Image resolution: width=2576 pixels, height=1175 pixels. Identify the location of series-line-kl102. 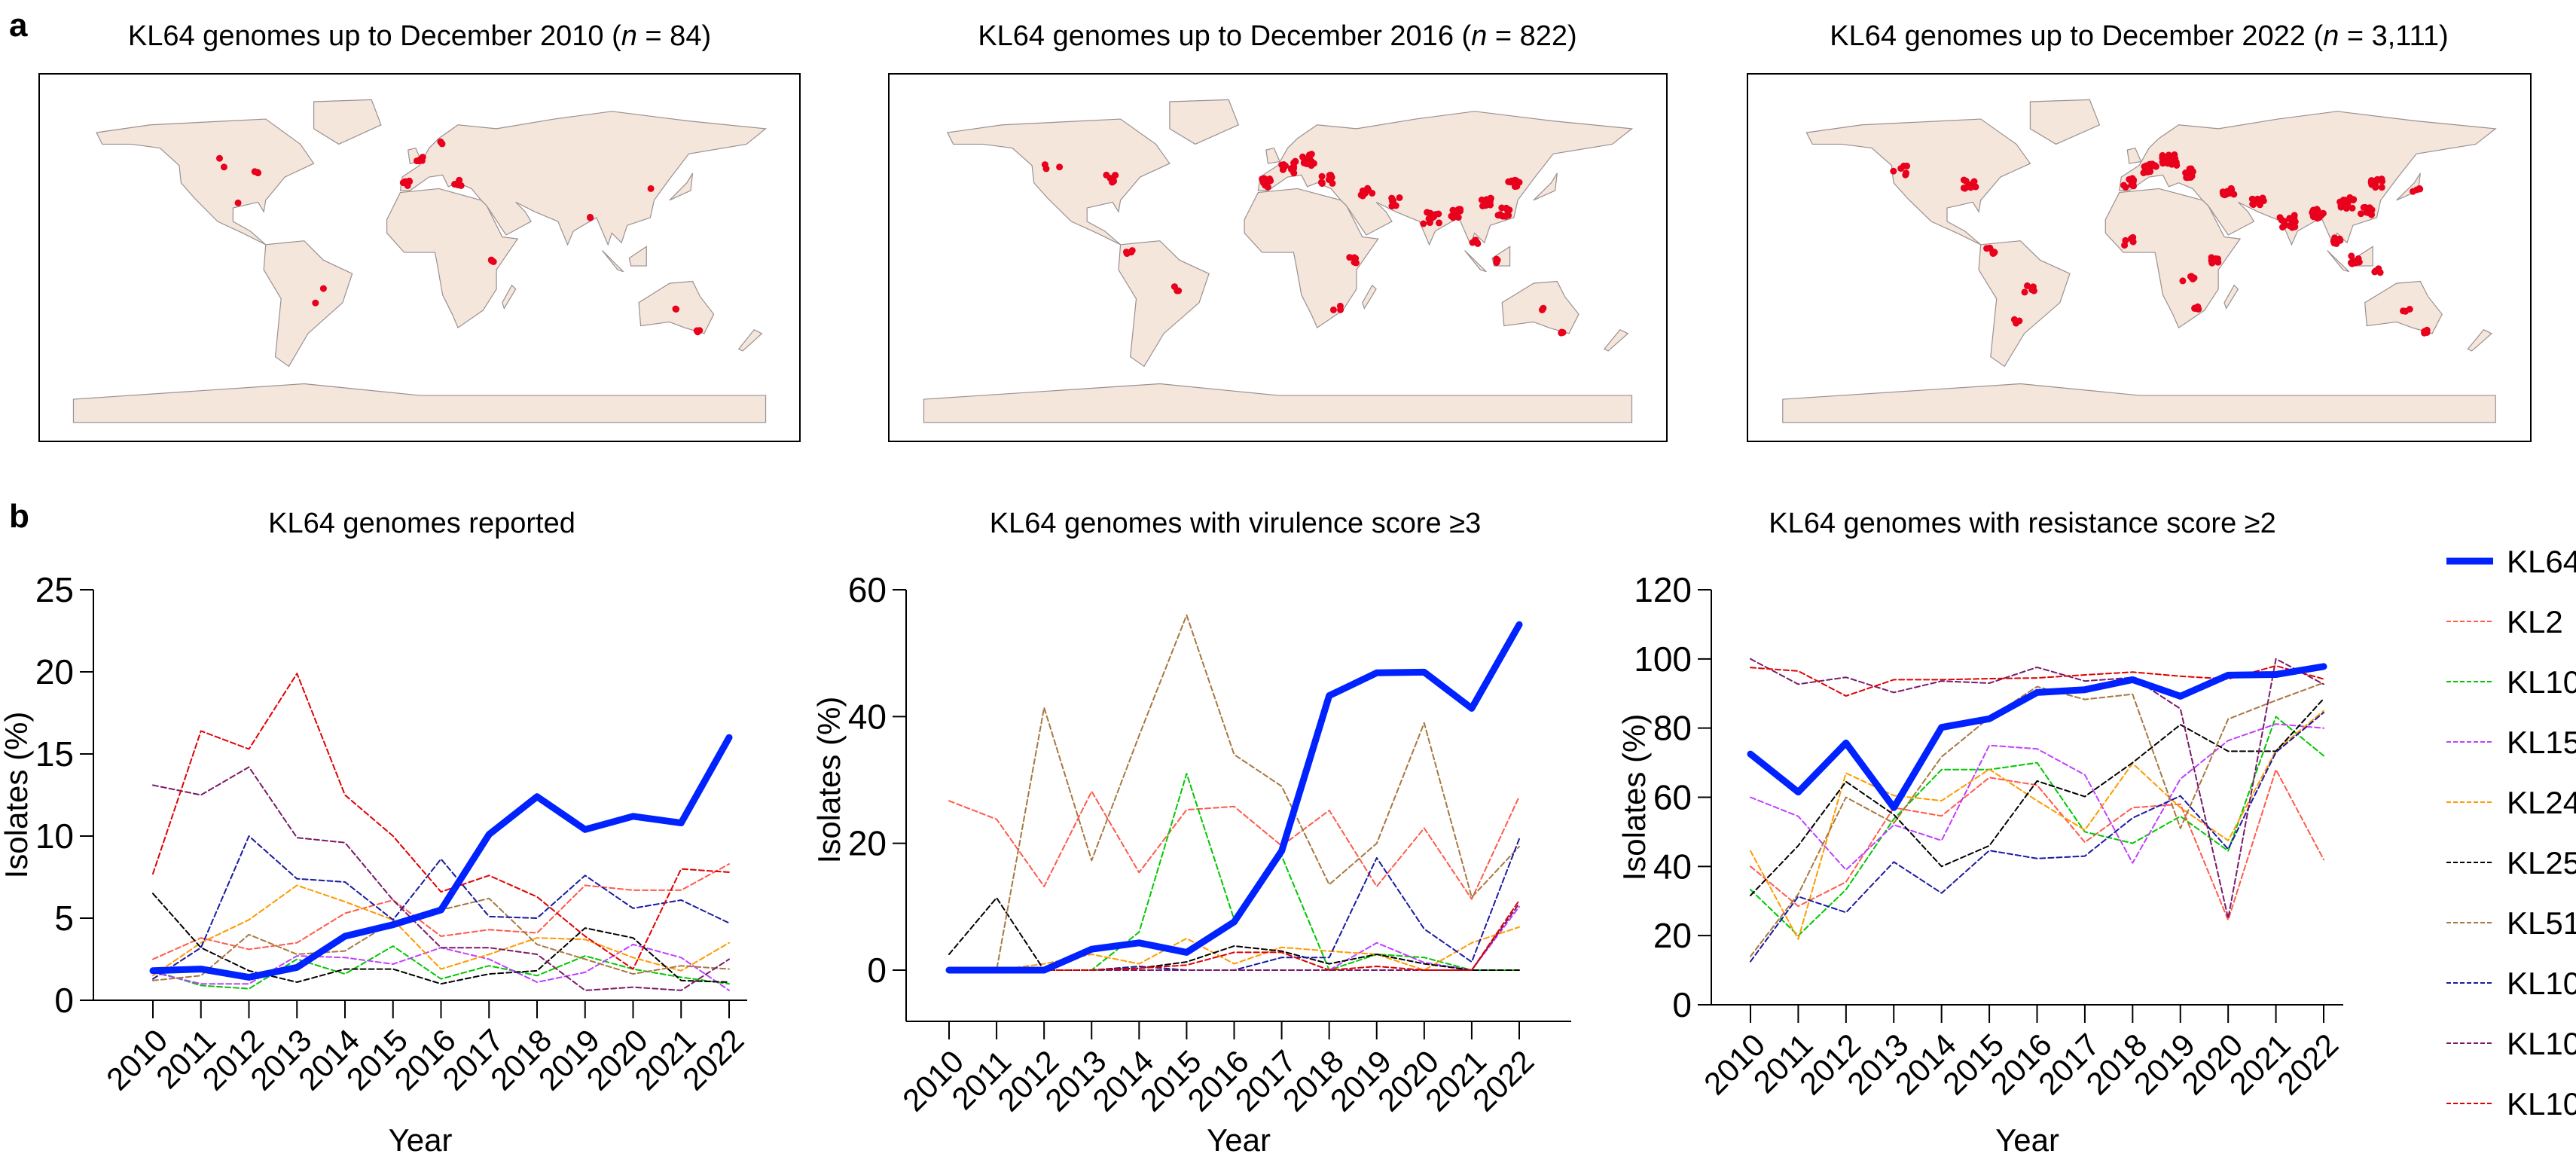
(2037, 837).